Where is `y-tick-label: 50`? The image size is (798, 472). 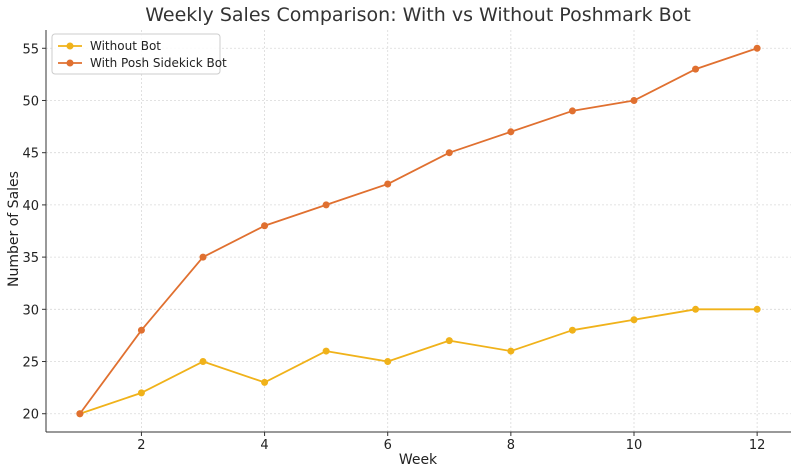
y-tick-label: 50 is located at coordinates (30, 101).